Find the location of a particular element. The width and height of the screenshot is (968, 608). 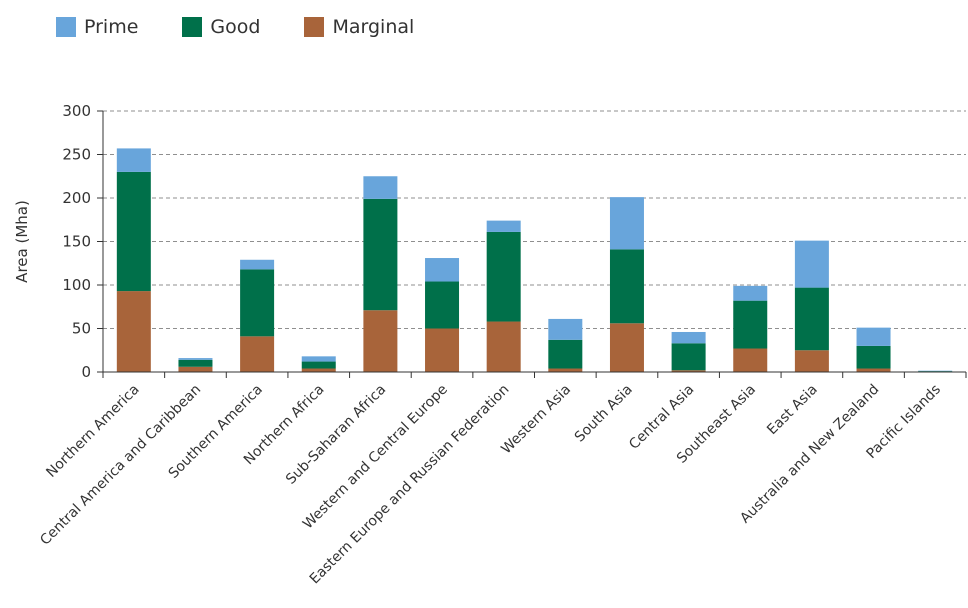

y-tick-label: 0 is located at coordinates (86, 372).